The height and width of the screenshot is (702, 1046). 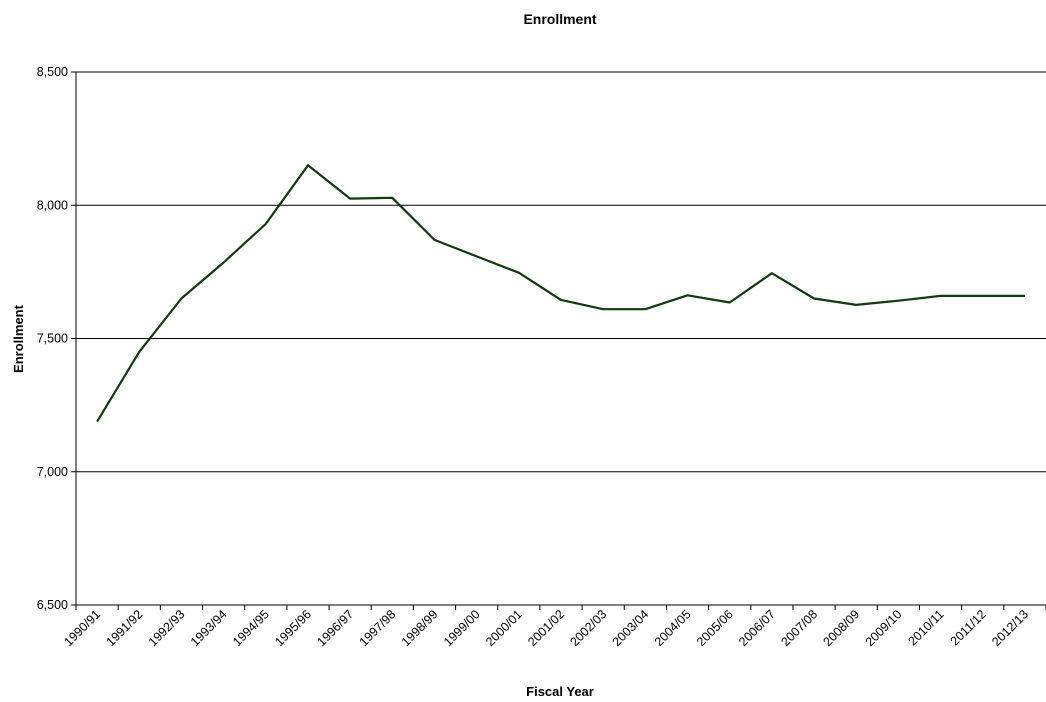 I want to click on y-tick-label: 8,500, so click(x=52, y=72).